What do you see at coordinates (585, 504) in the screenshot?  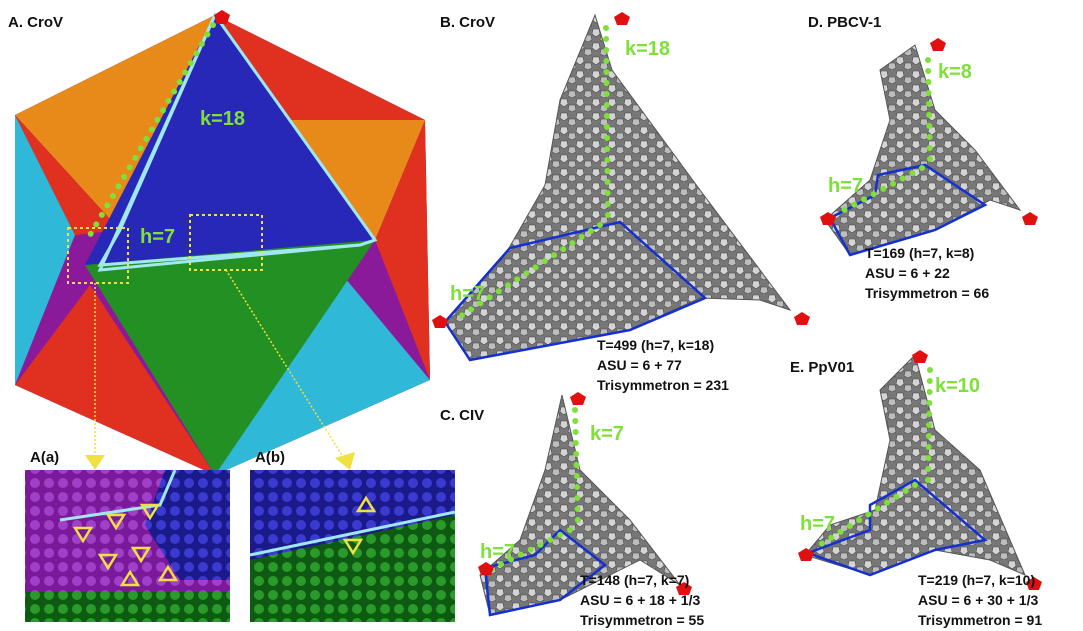 I see `trisymmetron-c` at bounding box center [585, 504].